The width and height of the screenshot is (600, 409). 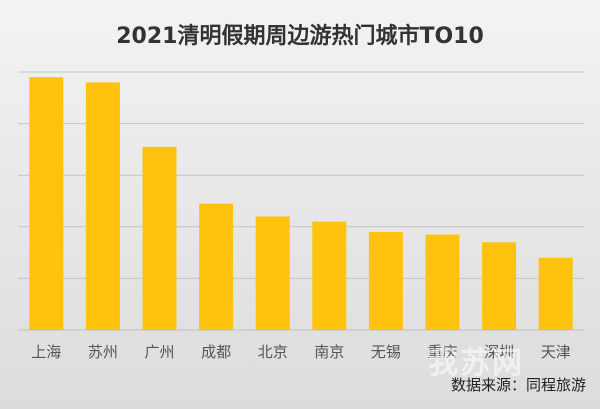 What do you see at coordinates (386, 352) in the screenshot?
I see `x-tick-label: 无锡` at bounding box center [386, 352].